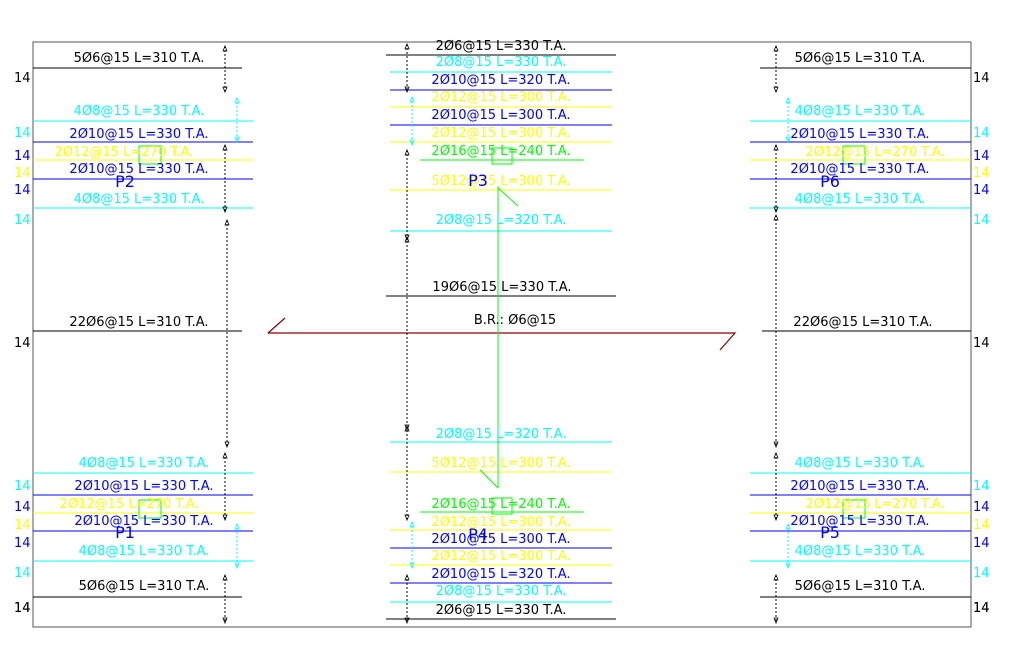 Image resolution: width=1024 pixels, height=657 pixels. What do you see at coordinates (501, 287) in the screenshot?
I see `rebar-label: 19Ø6@15 L=330 T.A.` at bounding box center [501, 287].